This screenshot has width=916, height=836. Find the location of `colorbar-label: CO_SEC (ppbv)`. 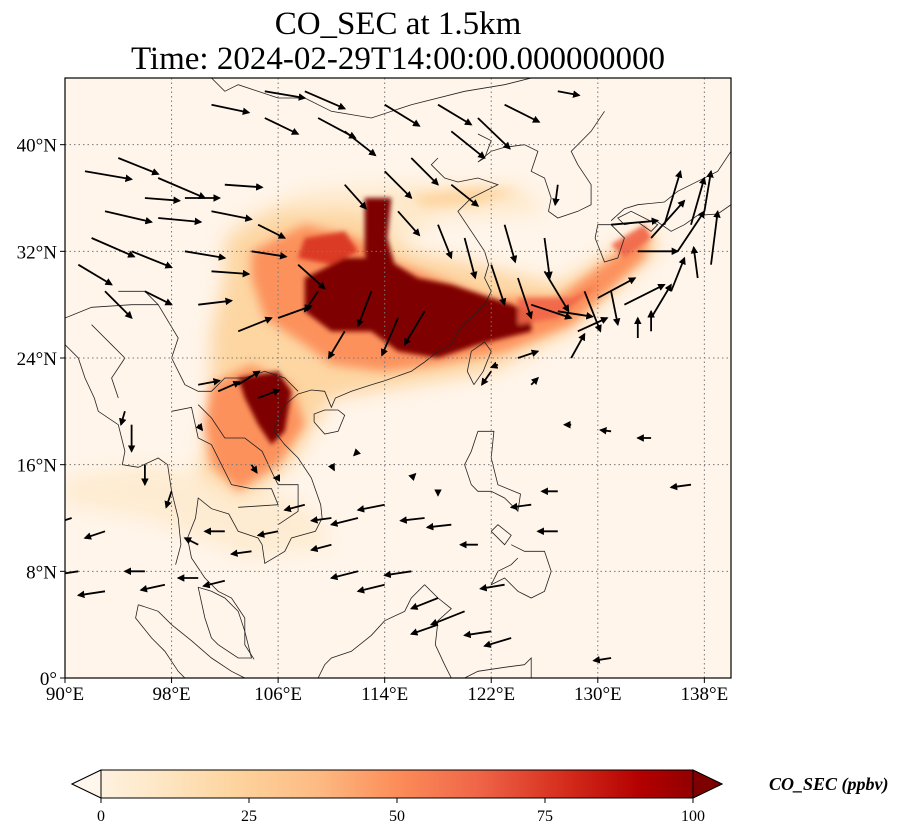

colorbar-label: CO_SEC (ppbv) is located at coordinates (829, 784).